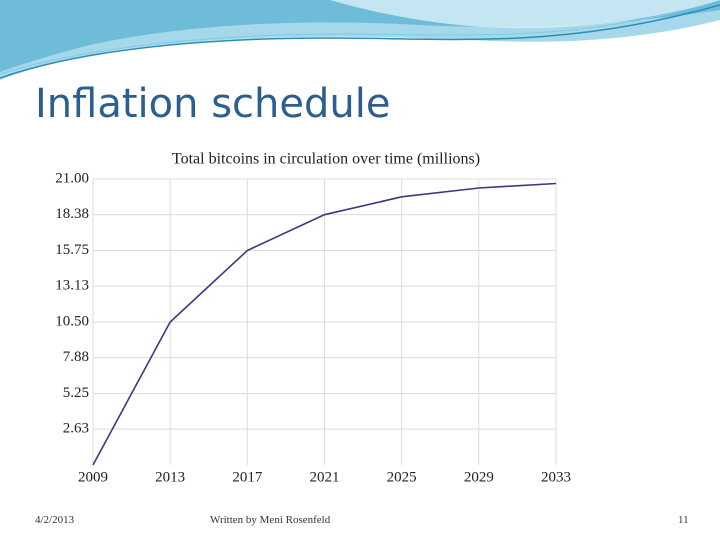  Describe the element at coordinates (360, 40) in the screenshot. I see `header-wave` at that location.